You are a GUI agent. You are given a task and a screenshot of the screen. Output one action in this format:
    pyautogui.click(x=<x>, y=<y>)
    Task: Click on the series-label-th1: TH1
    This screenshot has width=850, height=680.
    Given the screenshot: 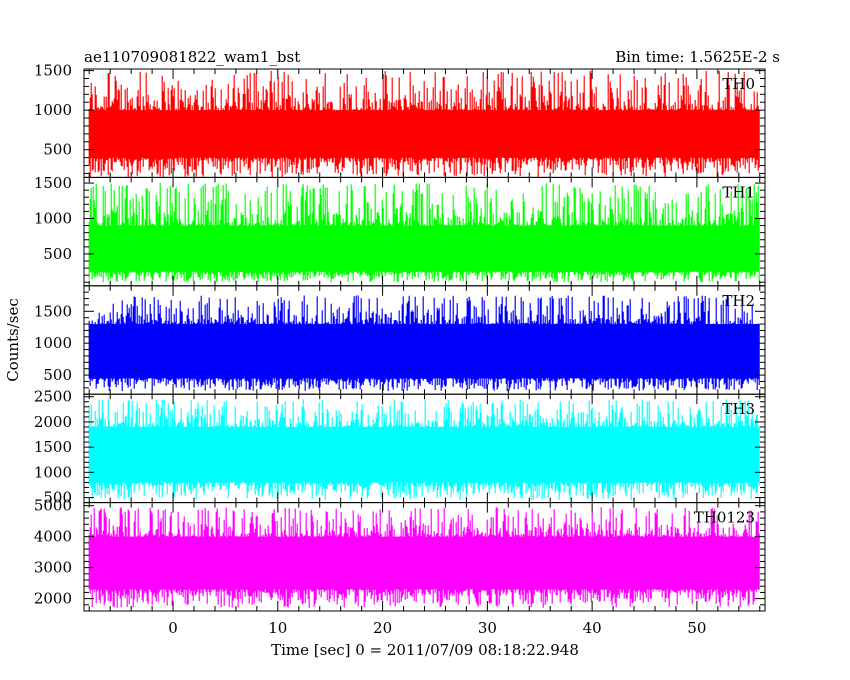 What is the action you would take?
    pyautogui.click(x=738, y=192)
    